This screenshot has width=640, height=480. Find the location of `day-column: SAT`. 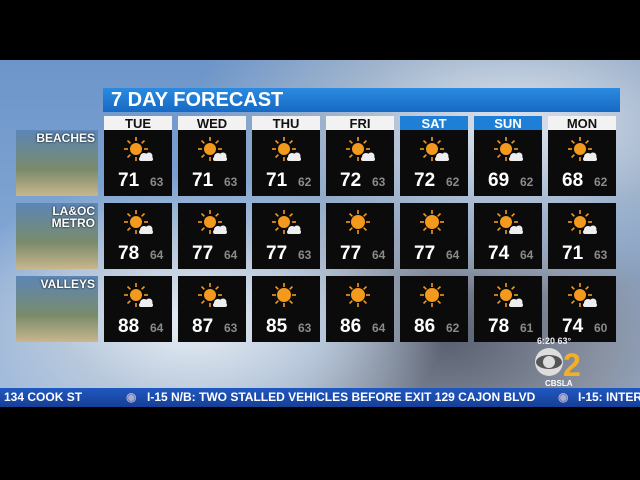

day-column: SAT is located at coordinates (434, 123).